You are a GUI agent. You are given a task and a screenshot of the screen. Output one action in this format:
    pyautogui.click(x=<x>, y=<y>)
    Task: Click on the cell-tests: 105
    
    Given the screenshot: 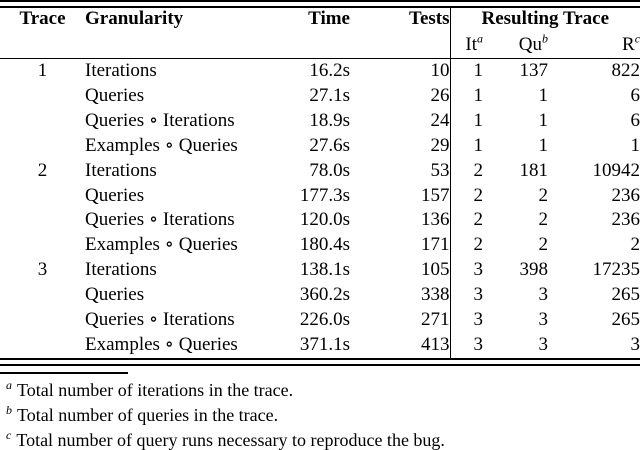 What is the action you would take?
    pyautogui.click(x=435, y=270)
    